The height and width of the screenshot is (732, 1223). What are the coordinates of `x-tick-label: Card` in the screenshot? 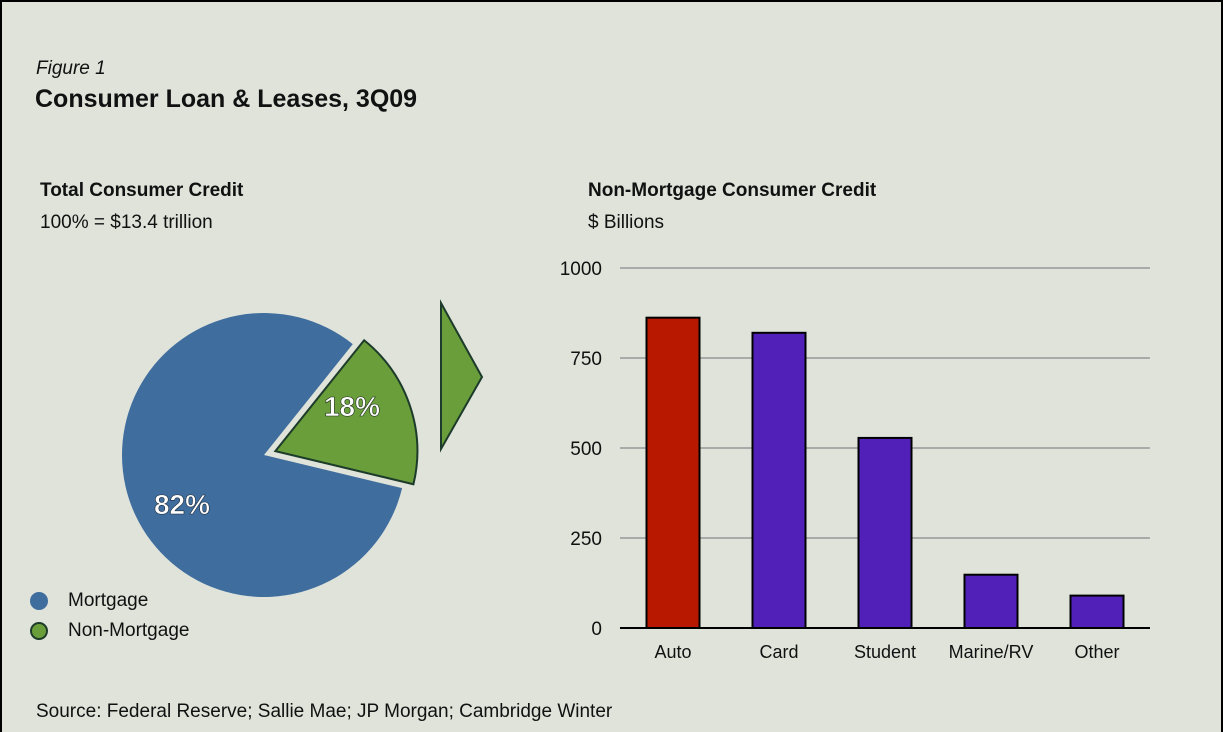 It's located at (778, 652).